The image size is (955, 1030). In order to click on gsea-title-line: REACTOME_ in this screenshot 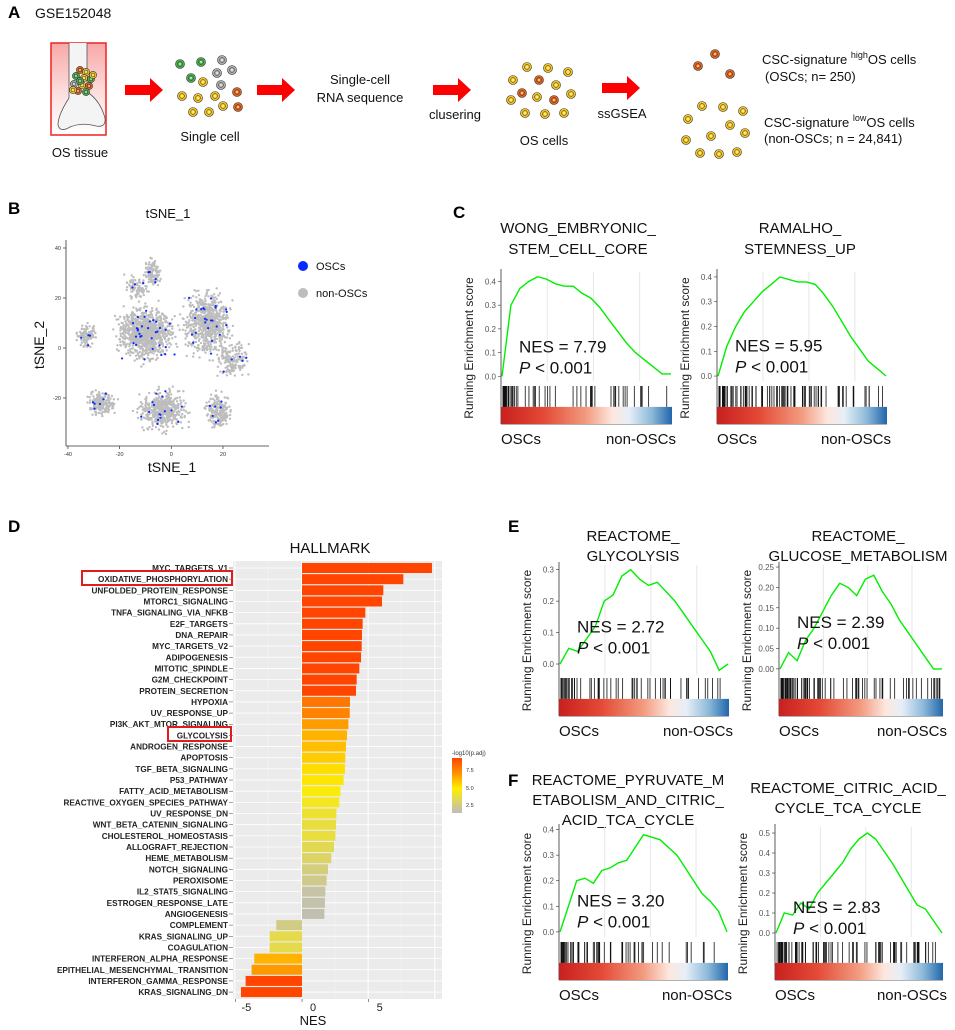, I will do `click(858, 536)`.